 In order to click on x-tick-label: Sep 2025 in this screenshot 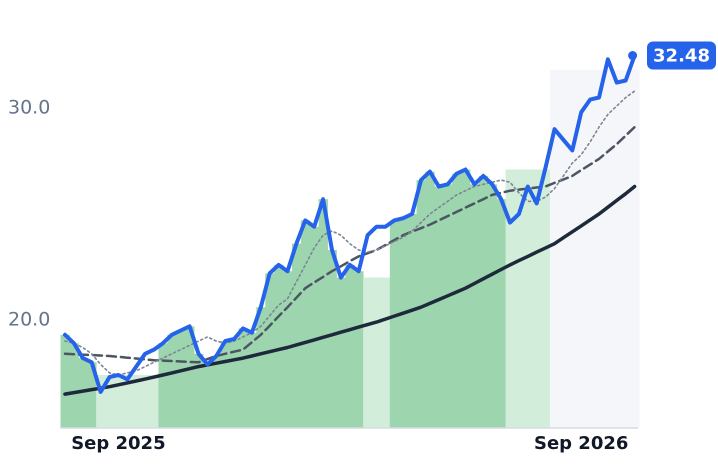, I will do `click(118, 443)`.